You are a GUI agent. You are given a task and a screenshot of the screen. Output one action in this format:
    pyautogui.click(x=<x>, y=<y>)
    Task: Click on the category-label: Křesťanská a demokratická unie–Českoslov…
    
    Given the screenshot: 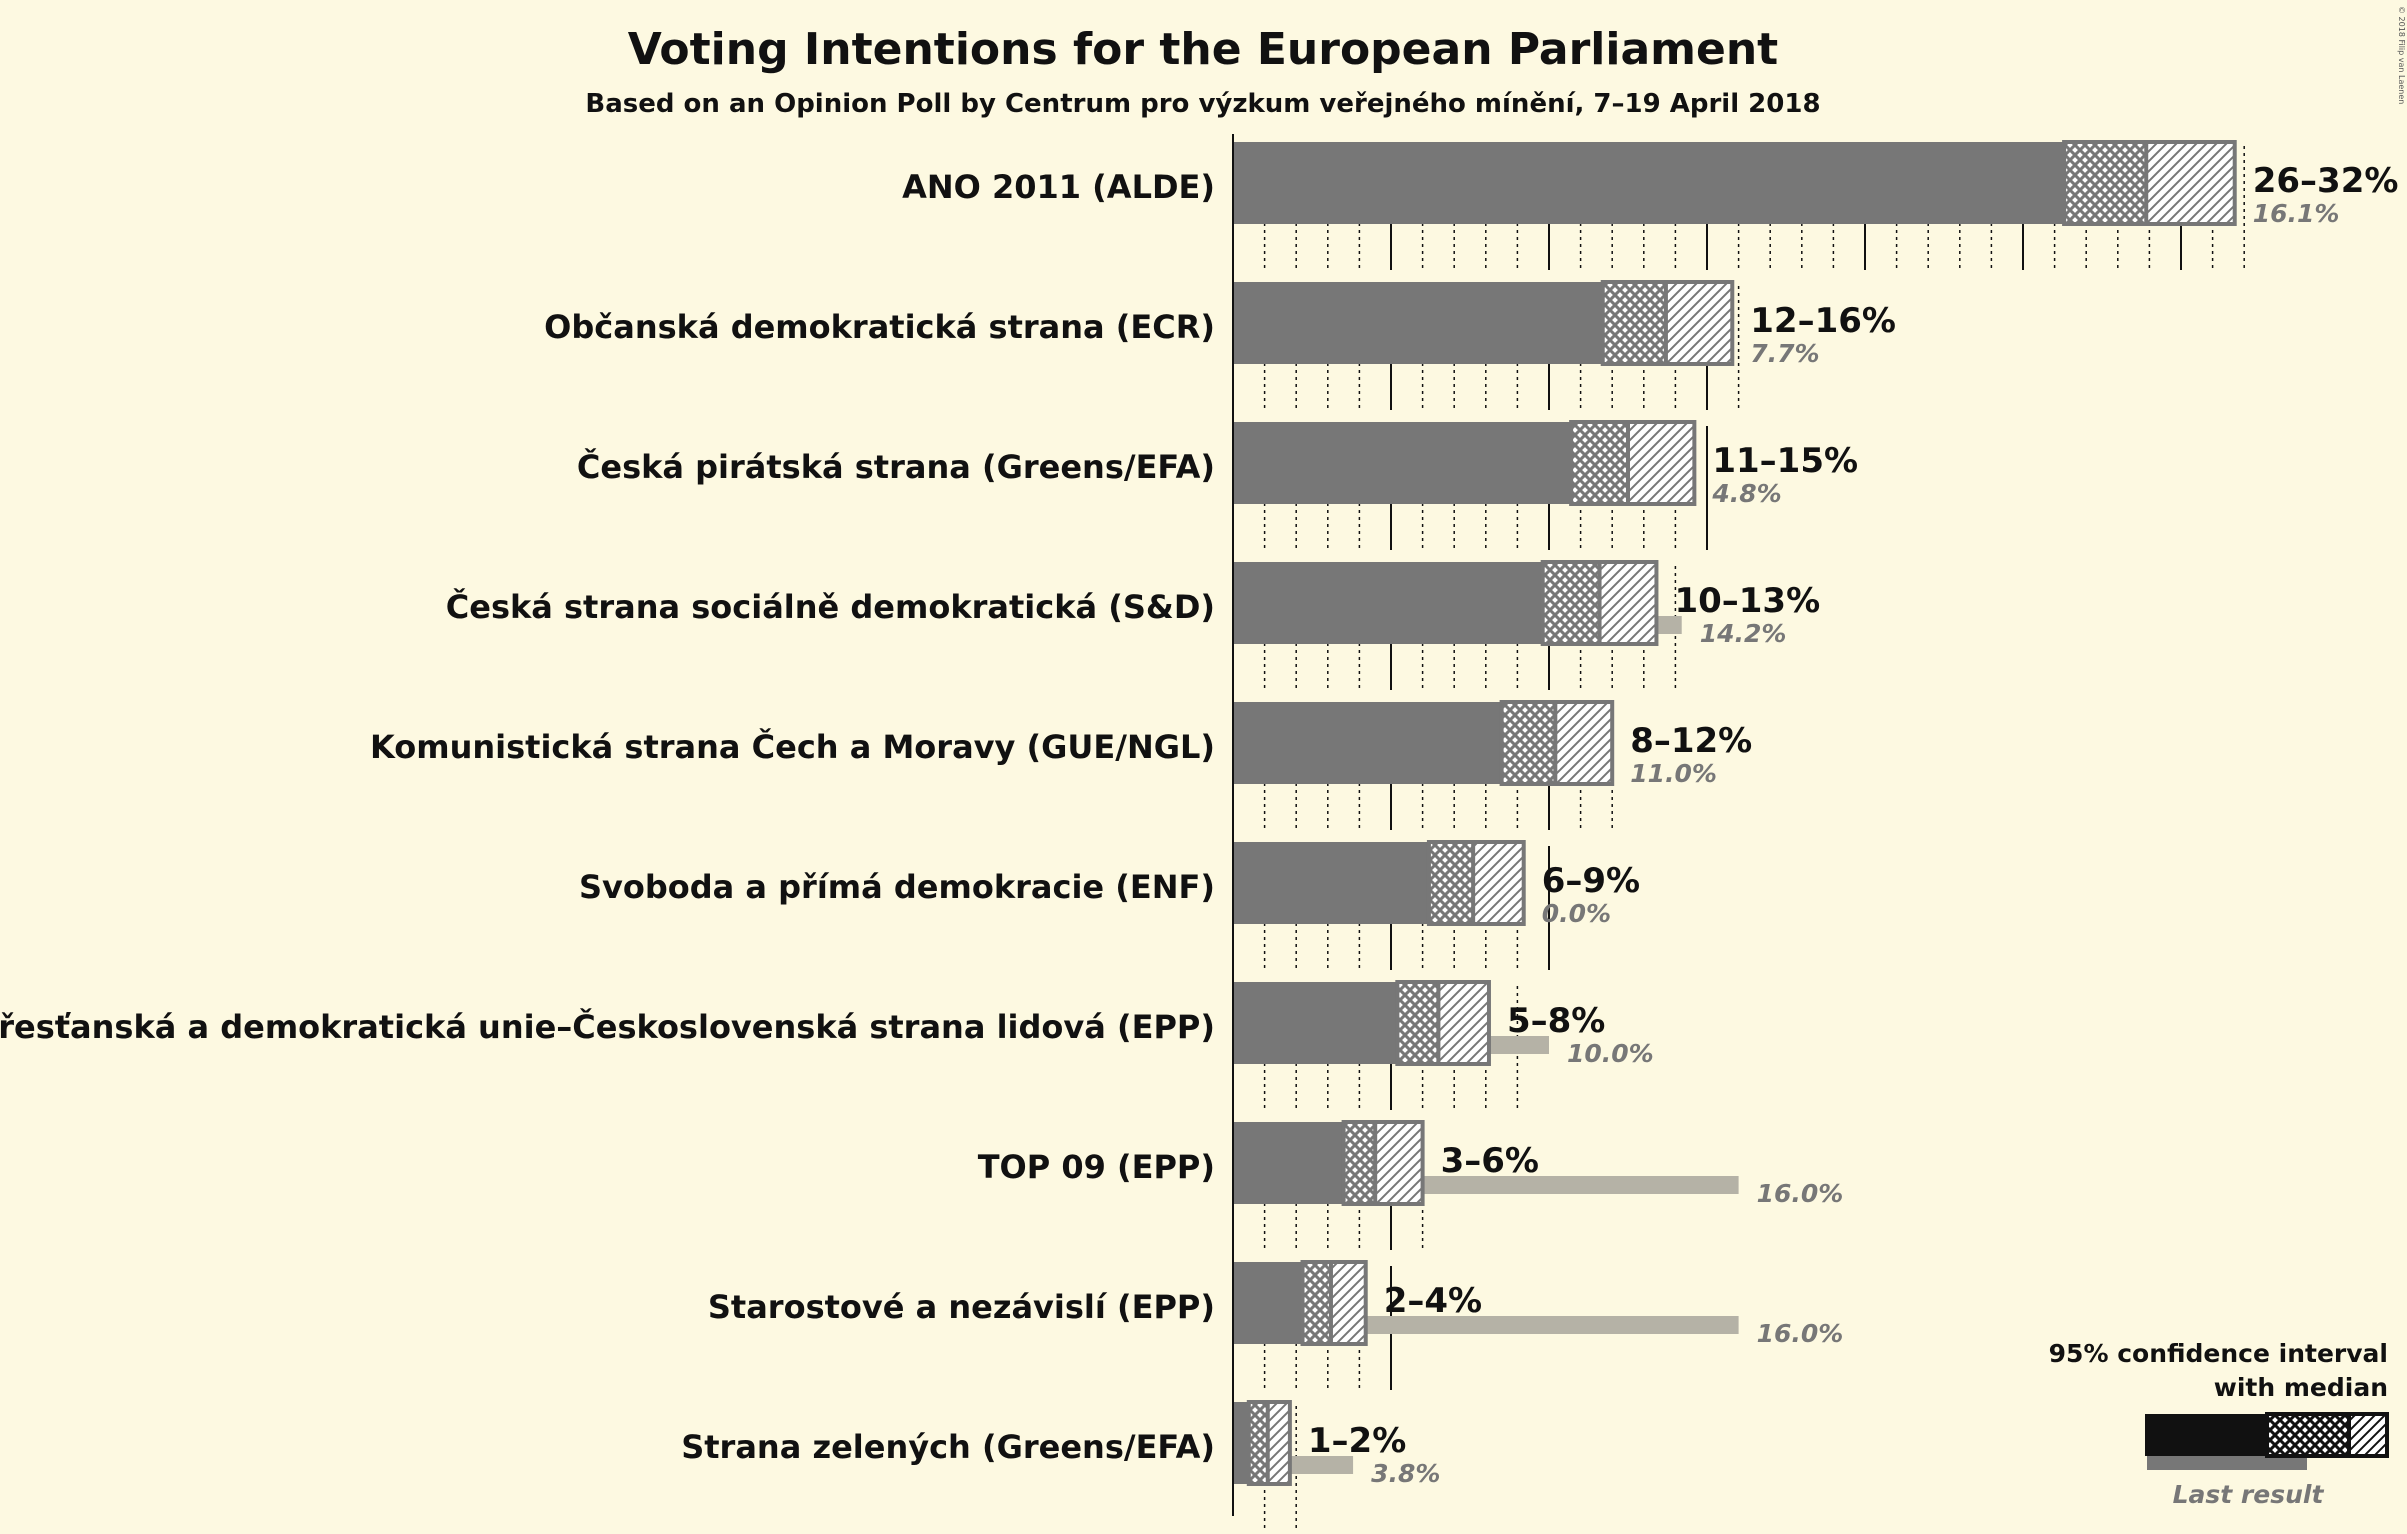 What is the action you would take?
    pyautogui.click(x=607, y=1026)
    